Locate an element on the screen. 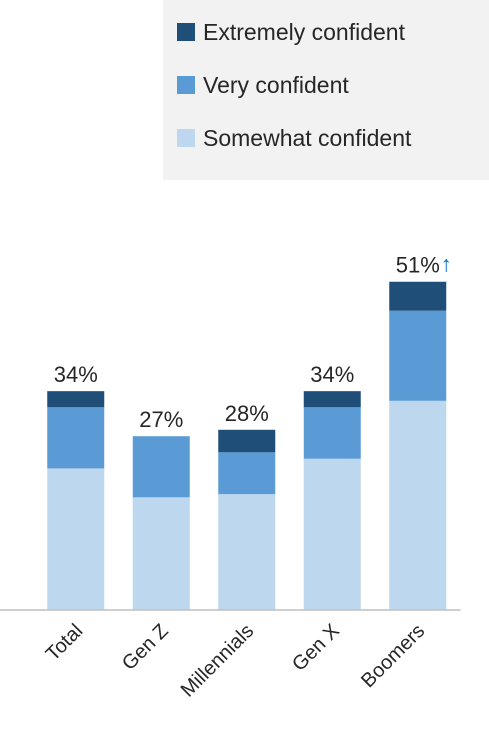 This screenshot has width=489, height=744. annotation-arrow: ↑ is located at coordinates (446, 264).